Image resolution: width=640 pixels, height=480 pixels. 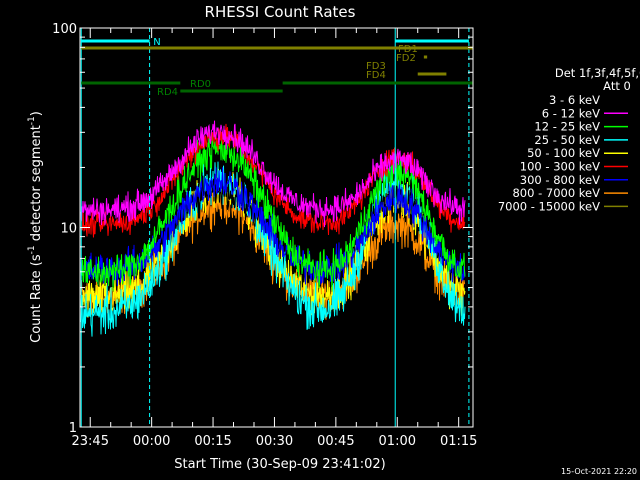 I want to click on legend-label: 3 - 6 keV, so click(x=574, y=100).